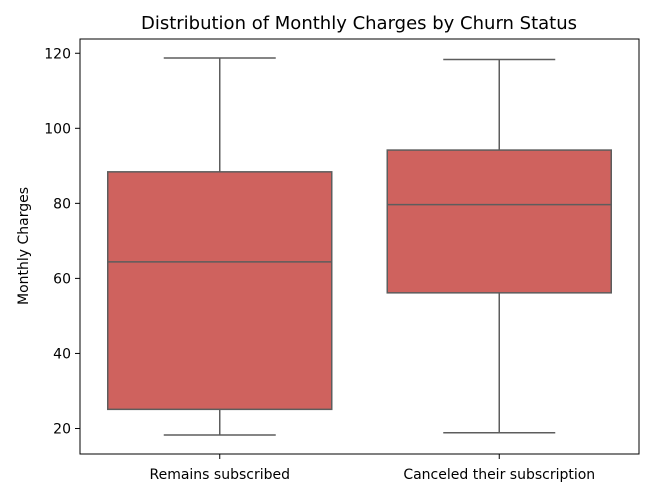 The height and width of the screenshot is (486, 663). I want to click on box-iqr, so click(499, 221).